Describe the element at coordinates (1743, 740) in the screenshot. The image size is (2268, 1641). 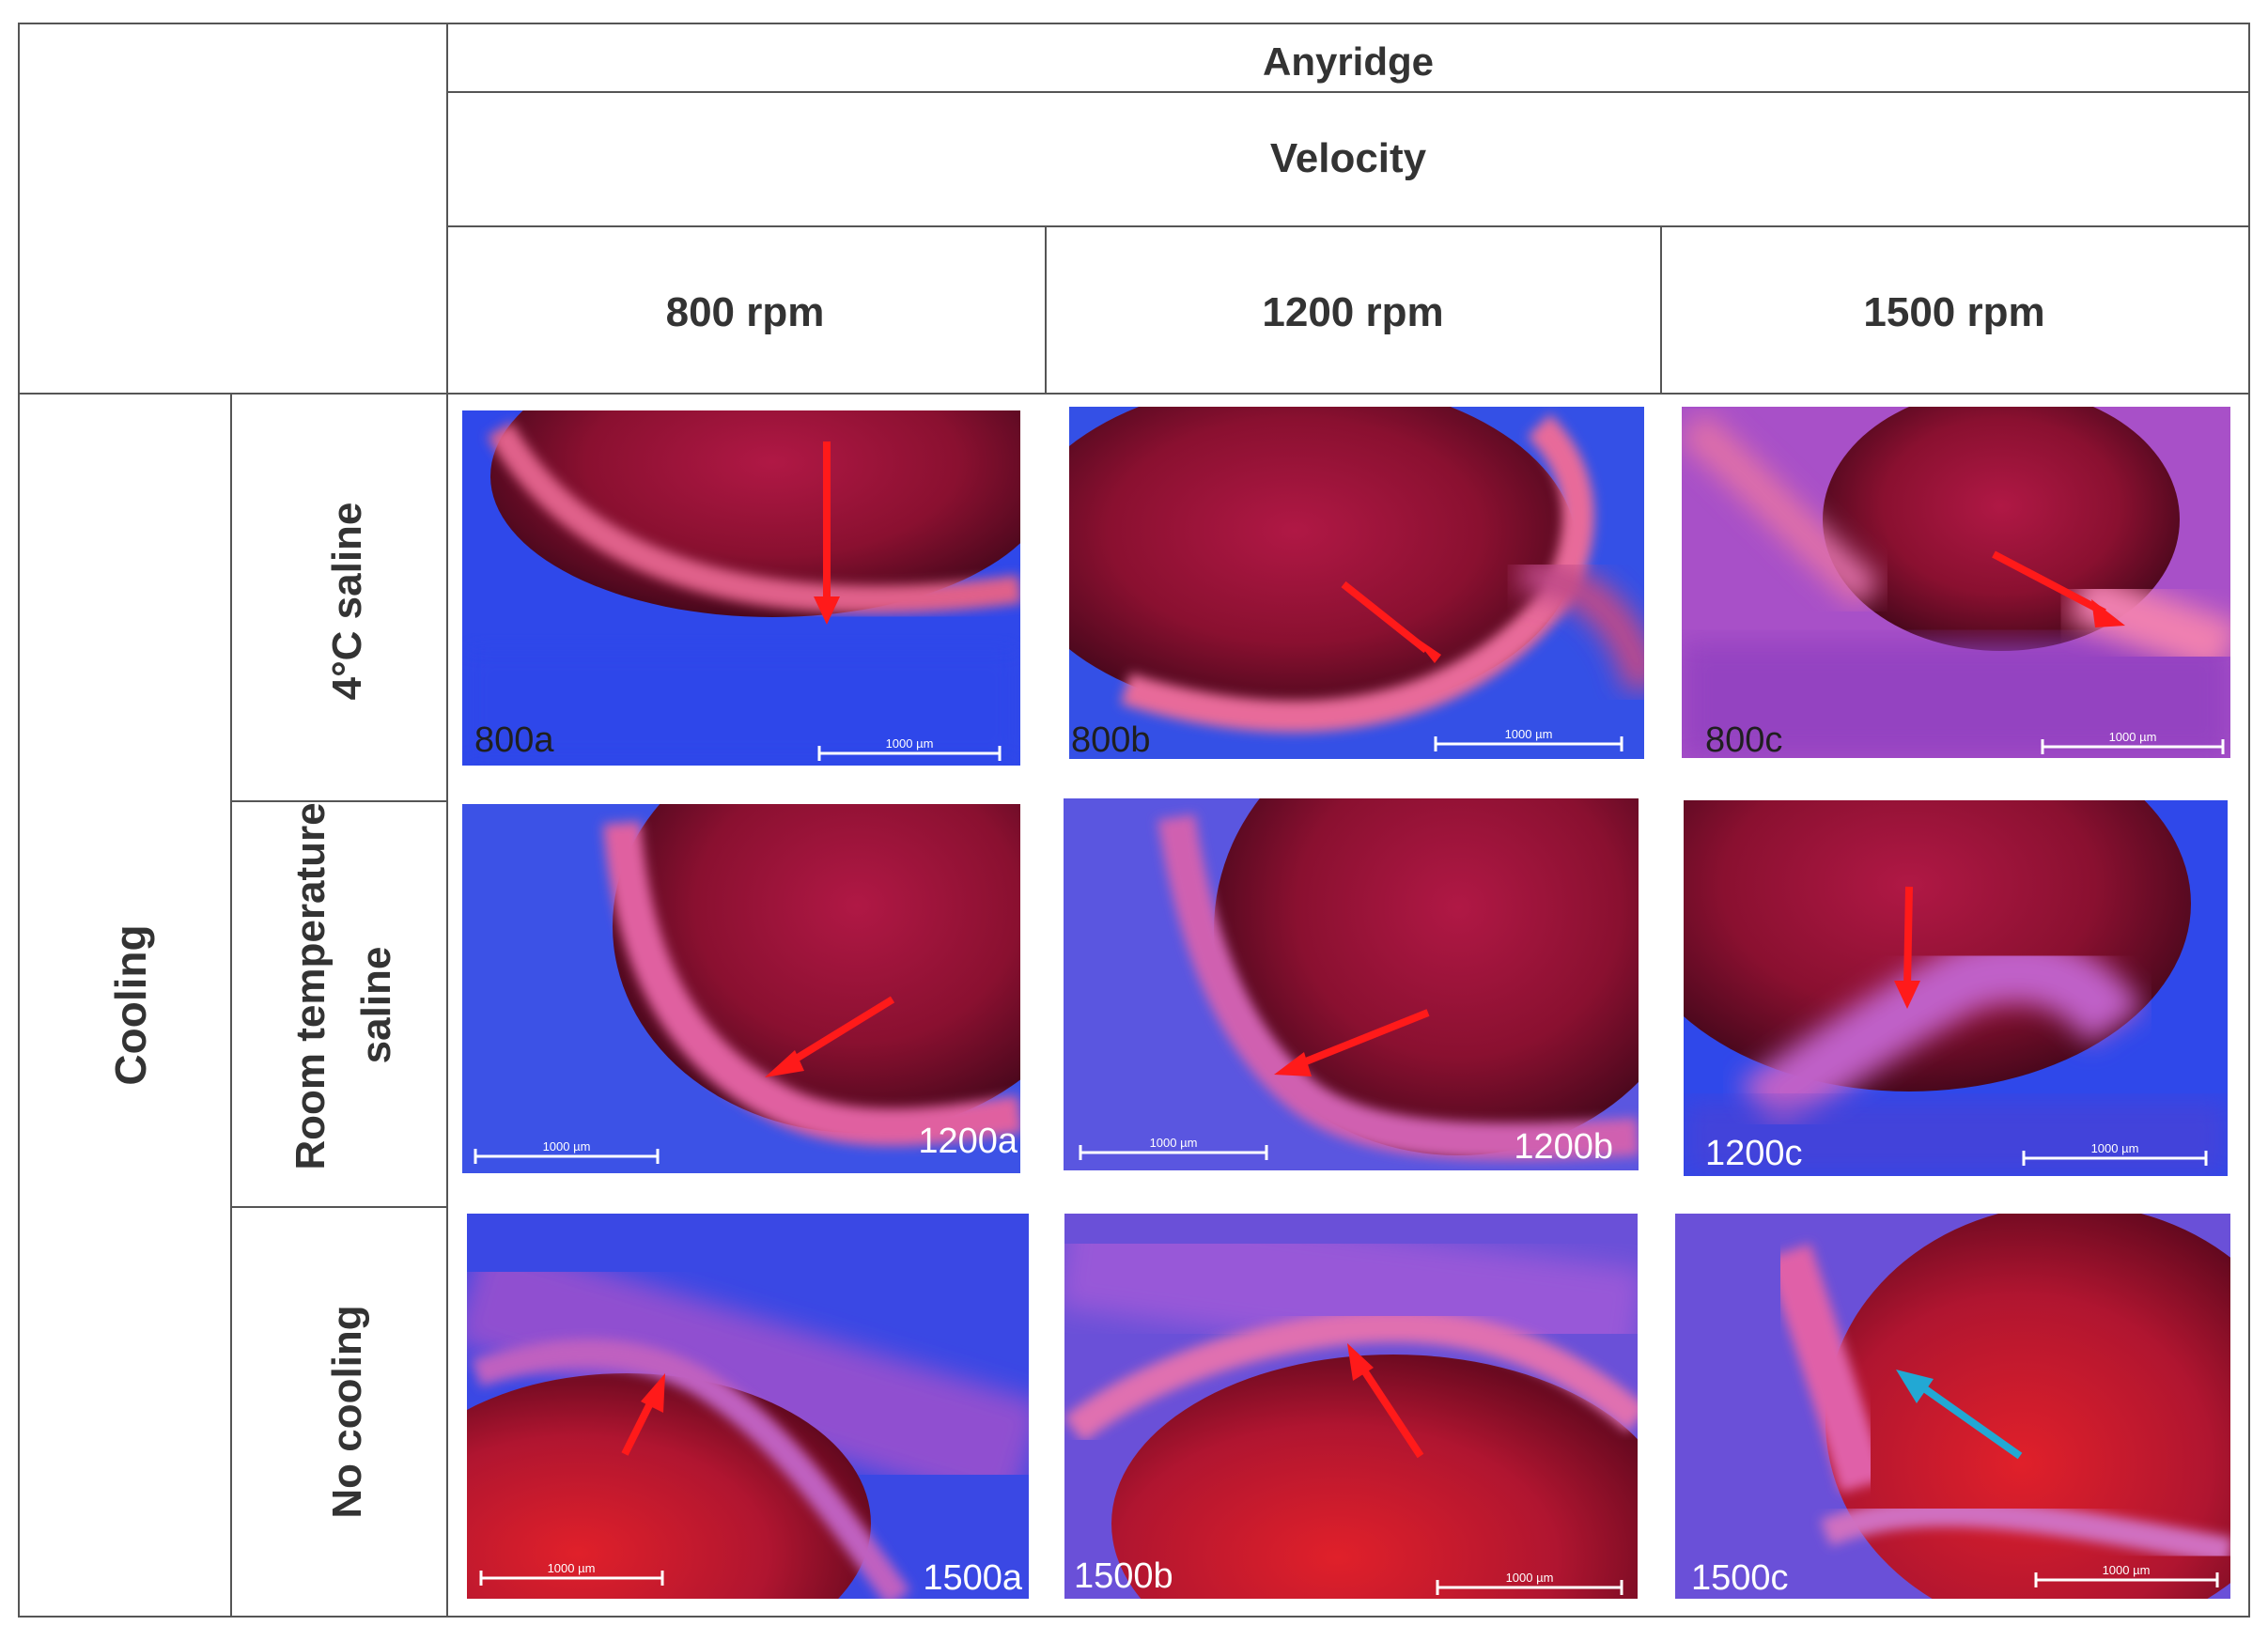
I see `panel-label-800c: 800c` at that location.